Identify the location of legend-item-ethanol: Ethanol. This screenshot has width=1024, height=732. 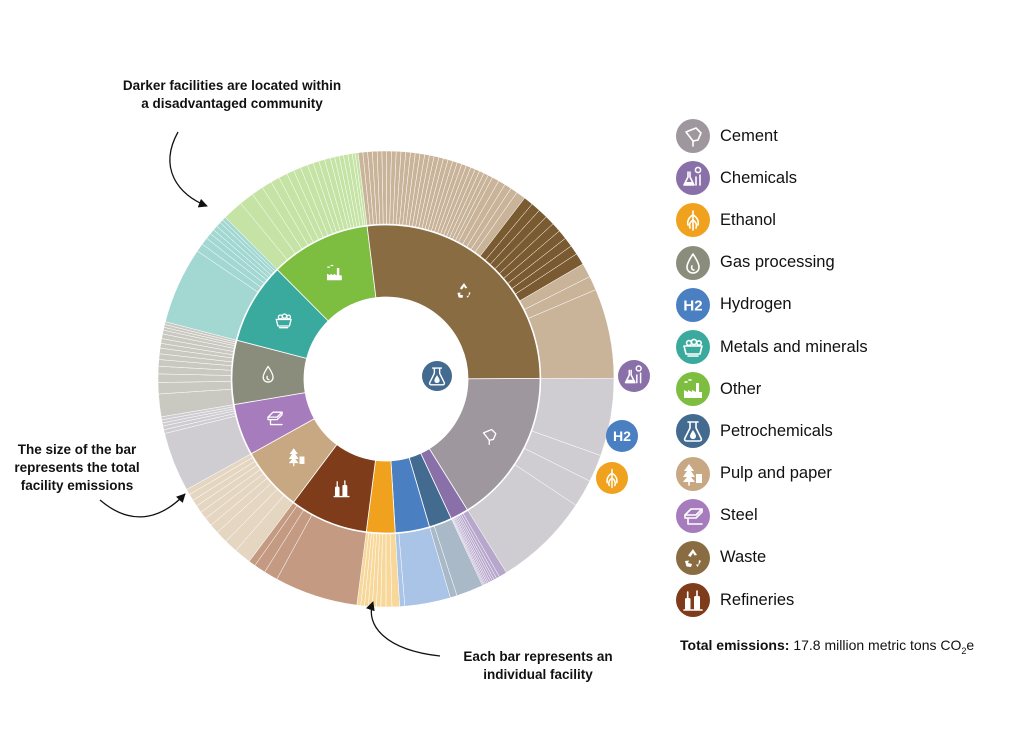
(846, 220).